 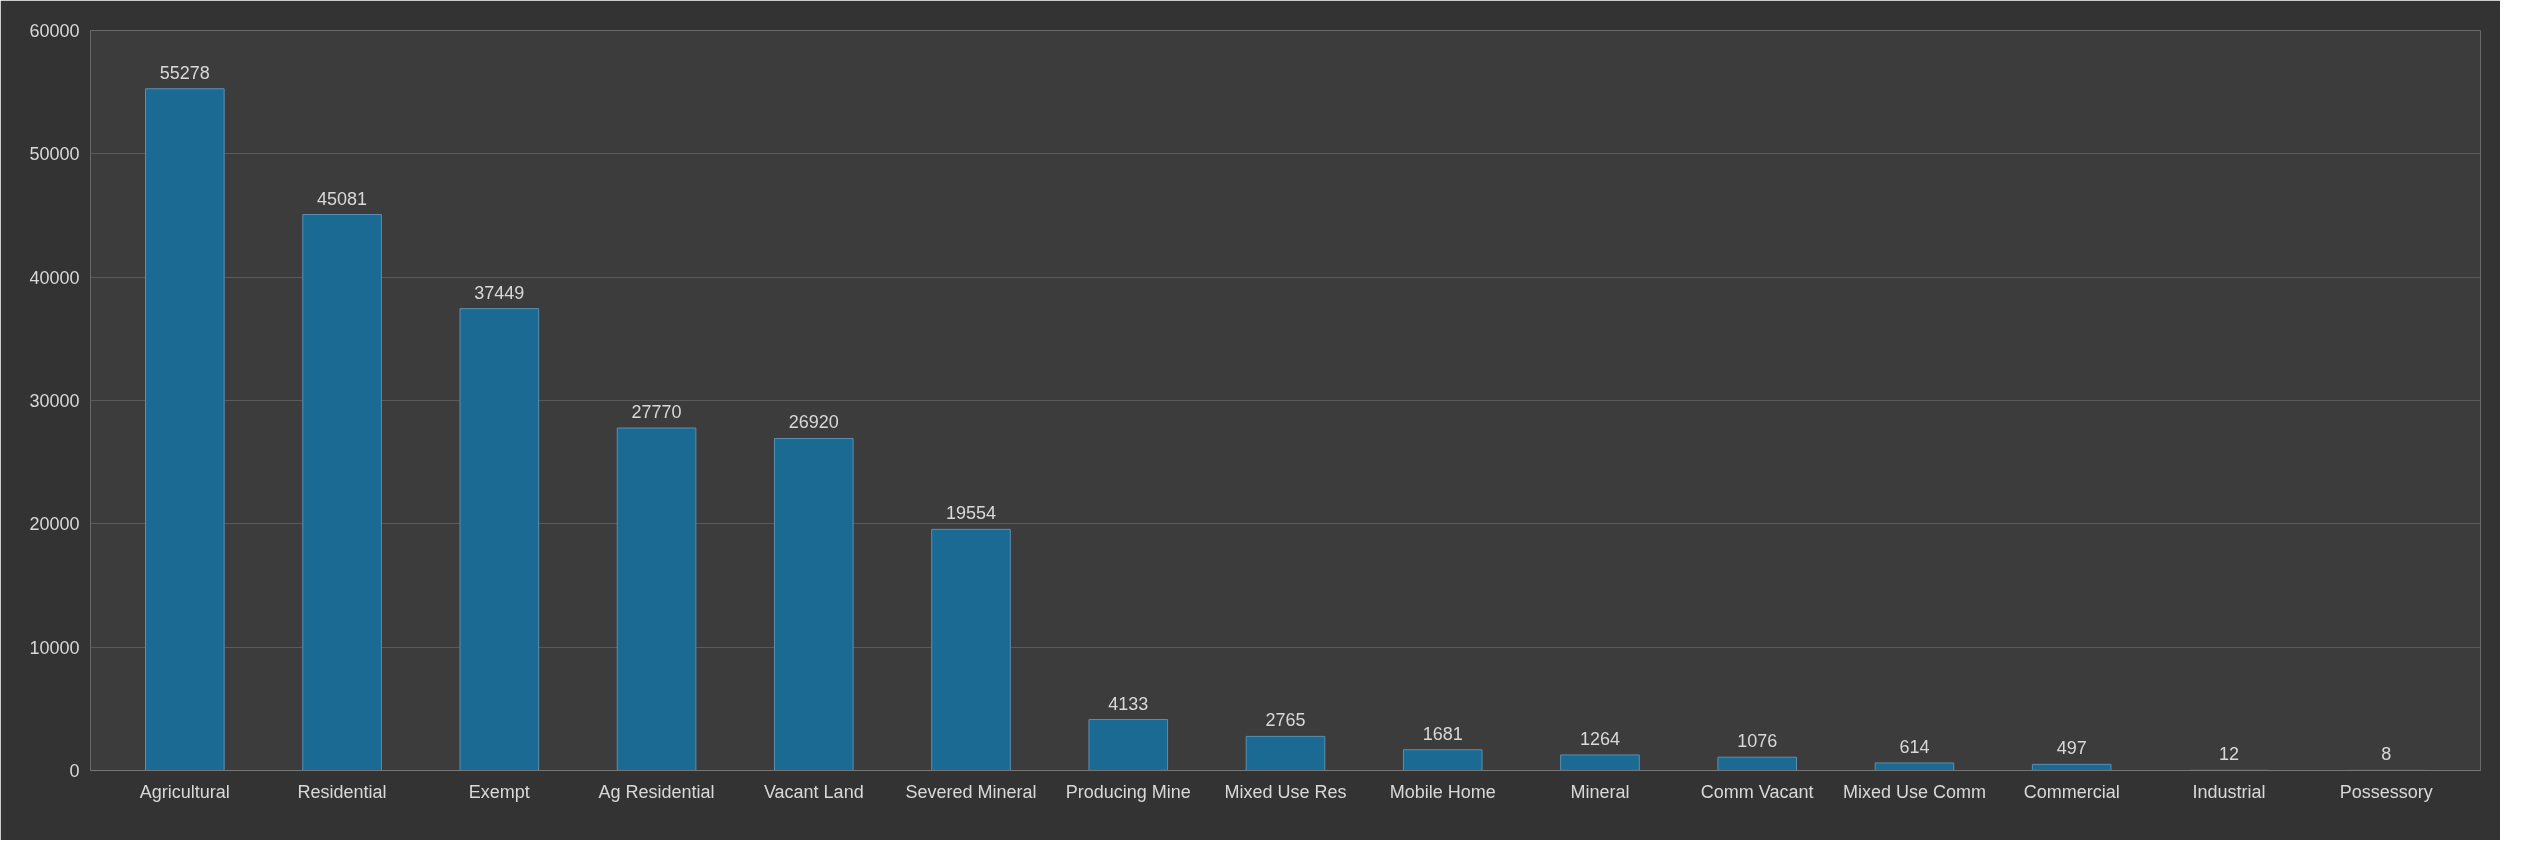 What do you see at coordinates (1285, 720) in the screenshot?
I see `data-label: 2765` at bounding box center [1285, 720].